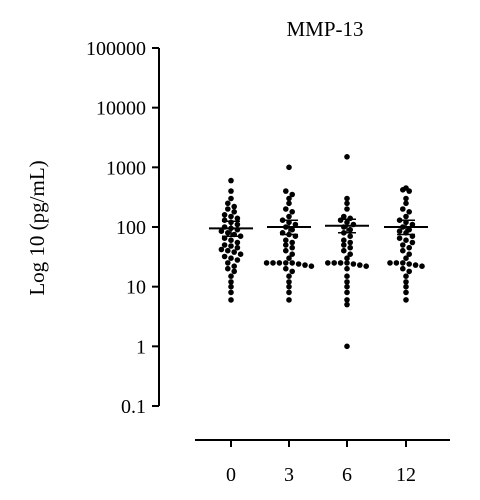  What do you see at coordinates (136, 288) in the screenshot?
I see `y-tick-label: 10` at bounding box center [136, 288].